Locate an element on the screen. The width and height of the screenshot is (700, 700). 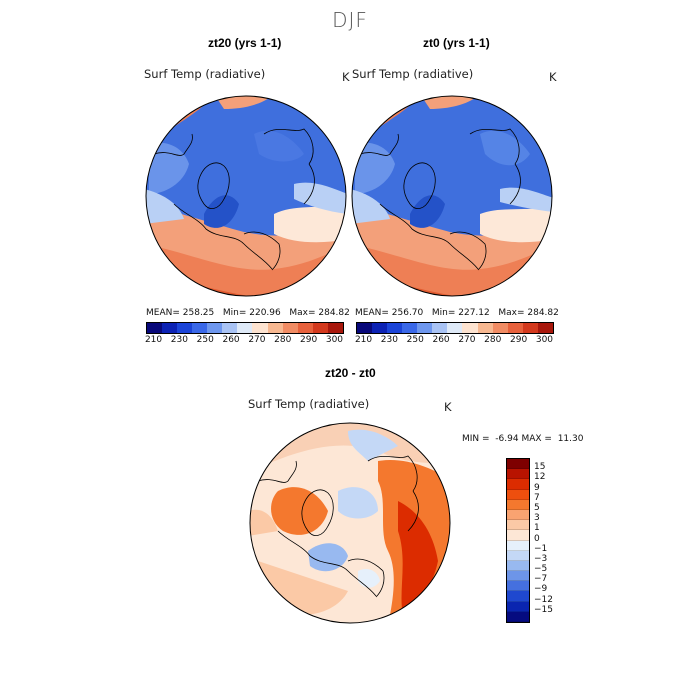
panel1-stats: MEAN= 258.25 Min= 220.96 Max= 284.82 is located at coordinates (248, 313).